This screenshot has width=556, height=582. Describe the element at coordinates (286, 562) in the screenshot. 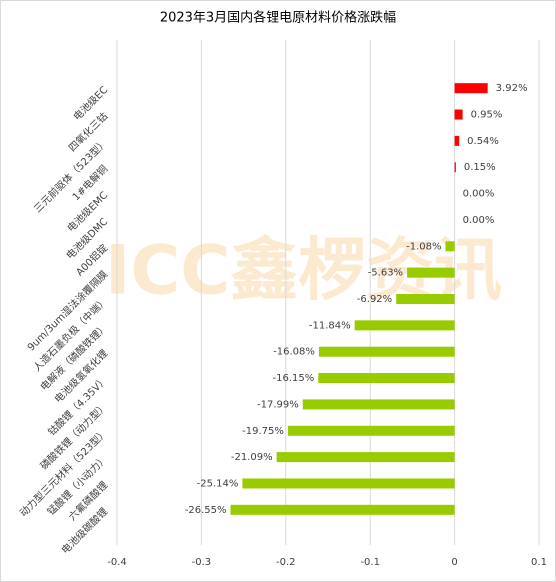

I see `x-tick-label: -0.2` at that location.